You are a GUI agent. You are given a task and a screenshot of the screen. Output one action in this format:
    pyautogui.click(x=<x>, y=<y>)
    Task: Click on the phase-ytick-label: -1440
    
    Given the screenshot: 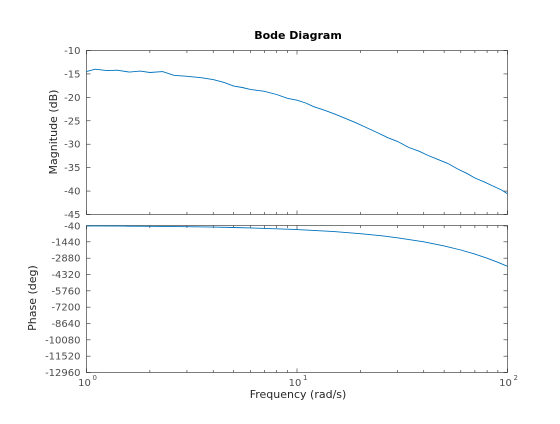 What is the action you would take?
    pyautogui.click(x=65, y=242)
    